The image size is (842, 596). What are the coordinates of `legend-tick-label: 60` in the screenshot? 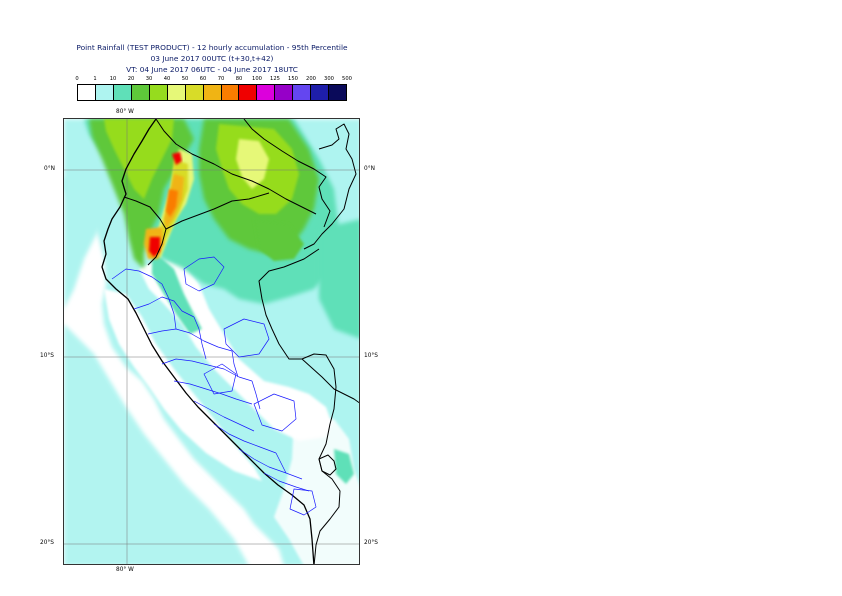 It's located at (203, 79).